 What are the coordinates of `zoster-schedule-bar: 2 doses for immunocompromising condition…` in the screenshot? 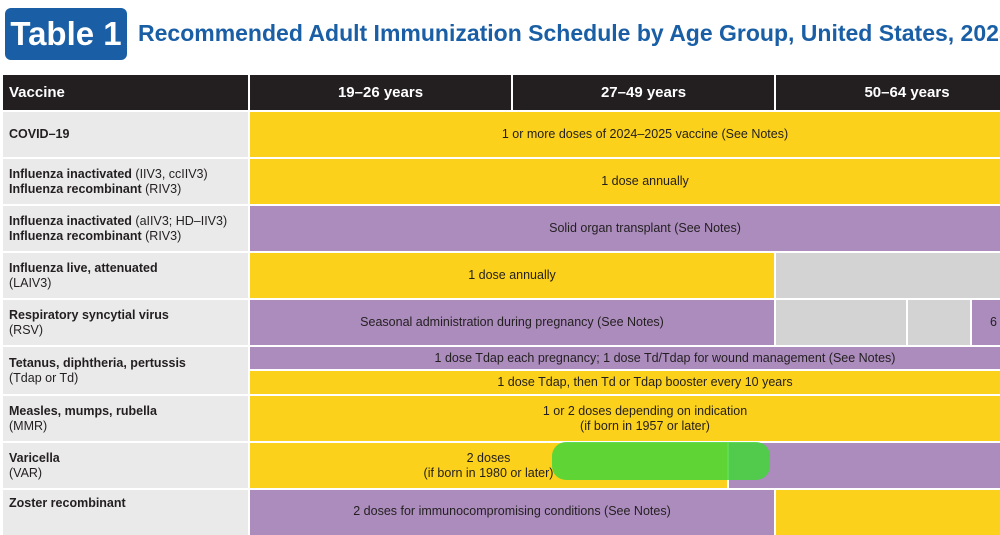 It's located at (512, 512).